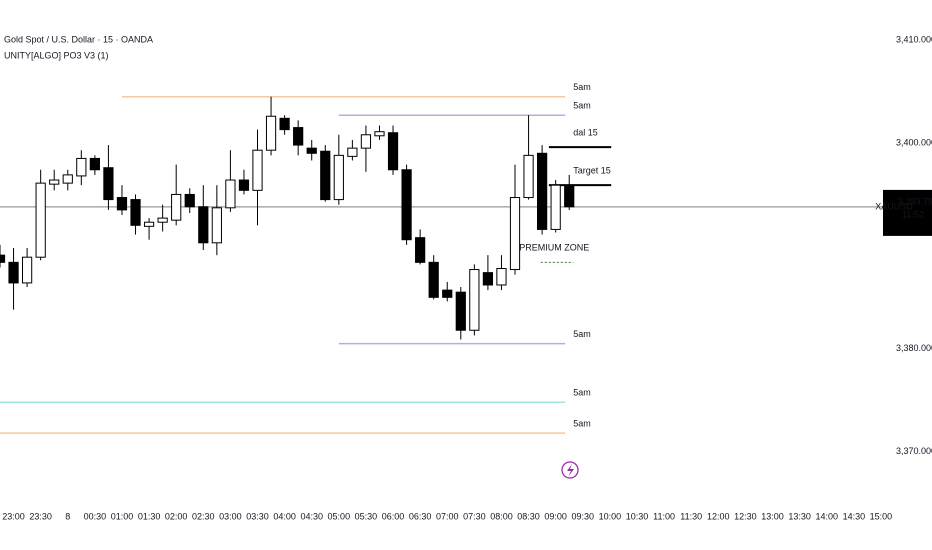 Image resolution: width=932 pixels, height=550 pixels. Describe the element at coordinates (913, 214) in the screenshot. I see `countdown-label: 11:52` at that location.